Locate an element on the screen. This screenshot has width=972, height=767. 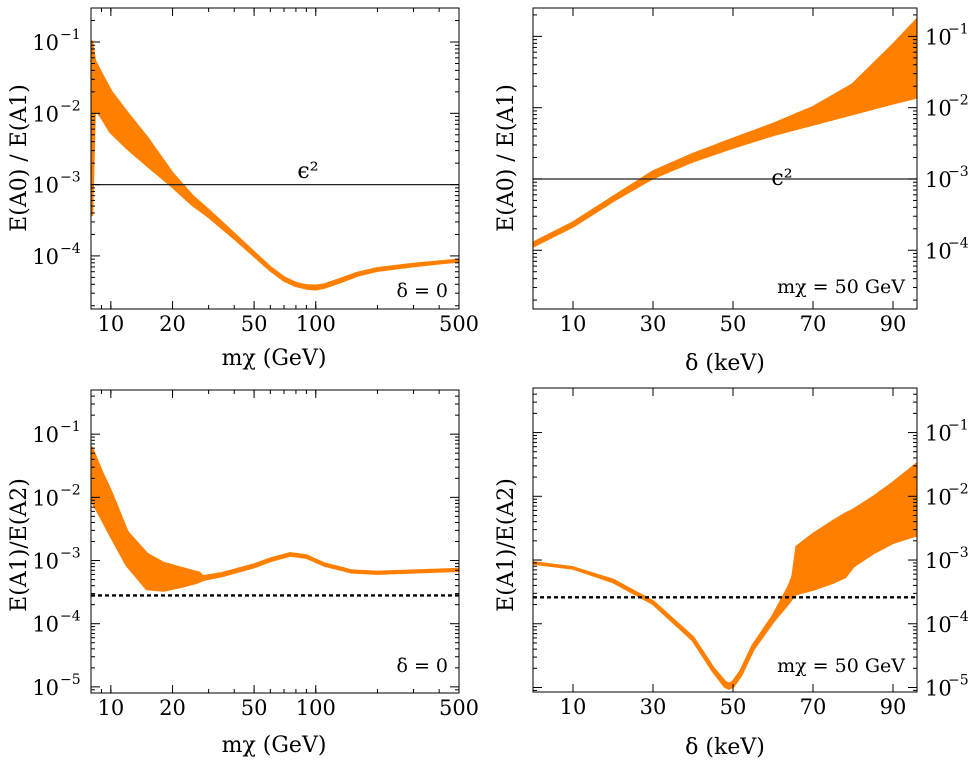
p2-band-upper-edge is located at coordinates (725, 132).